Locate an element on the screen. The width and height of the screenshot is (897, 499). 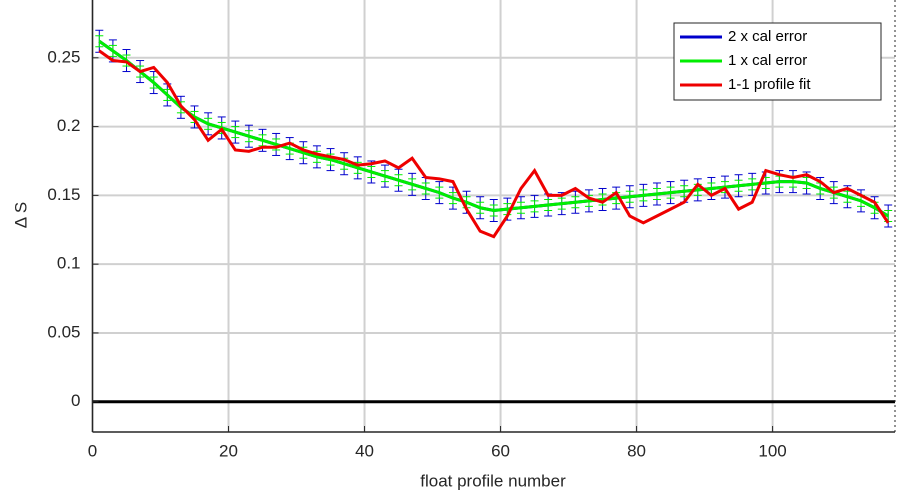
x-tick-label: 80 is located at coordinates (636, 450).